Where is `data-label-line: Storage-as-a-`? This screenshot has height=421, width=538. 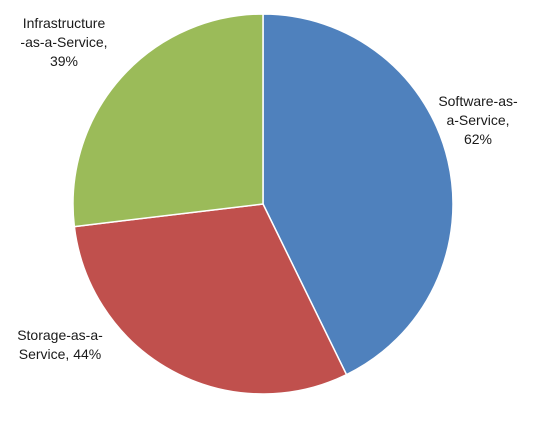 data-label-line: Storage-as-a- is located at coordinates (60, 335).